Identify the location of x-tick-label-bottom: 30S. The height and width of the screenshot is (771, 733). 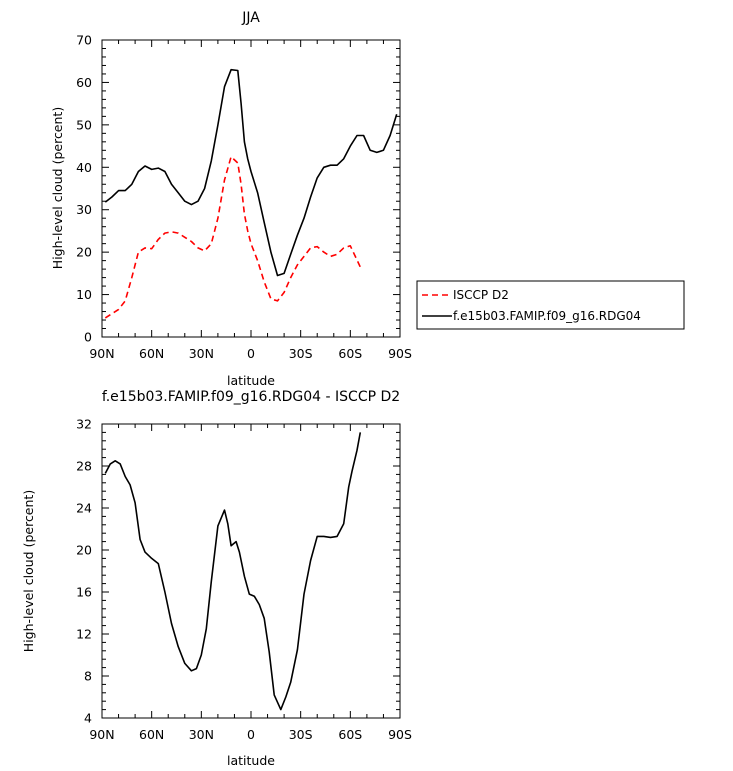
(301, 734).